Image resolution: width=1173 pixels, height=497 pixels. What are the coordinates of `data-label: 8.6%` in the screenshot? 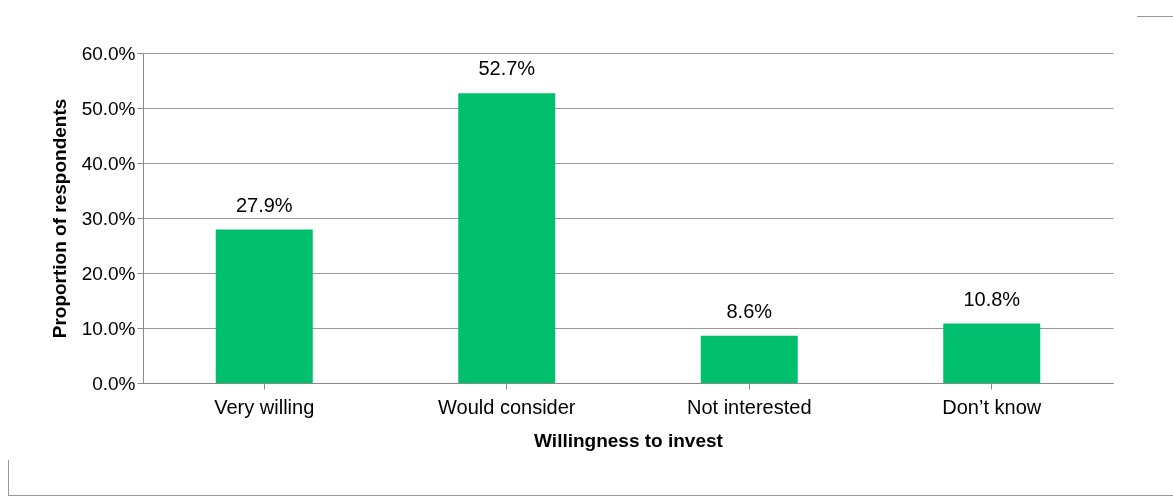 It's located at (749, 310).